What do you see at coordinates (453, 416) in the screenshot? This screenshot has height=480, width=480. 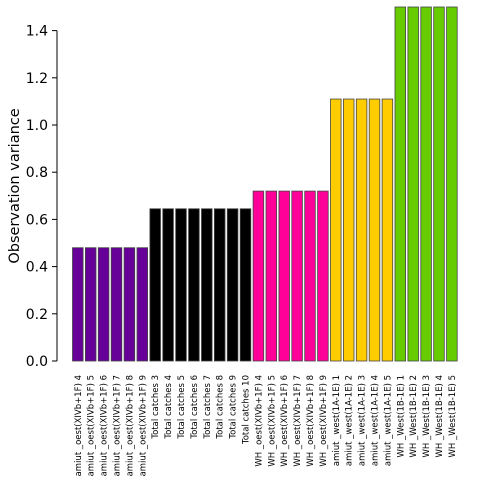 I see `x-tick-label: WH _West(1B-1E) 5` at bounding box center [453, 416].